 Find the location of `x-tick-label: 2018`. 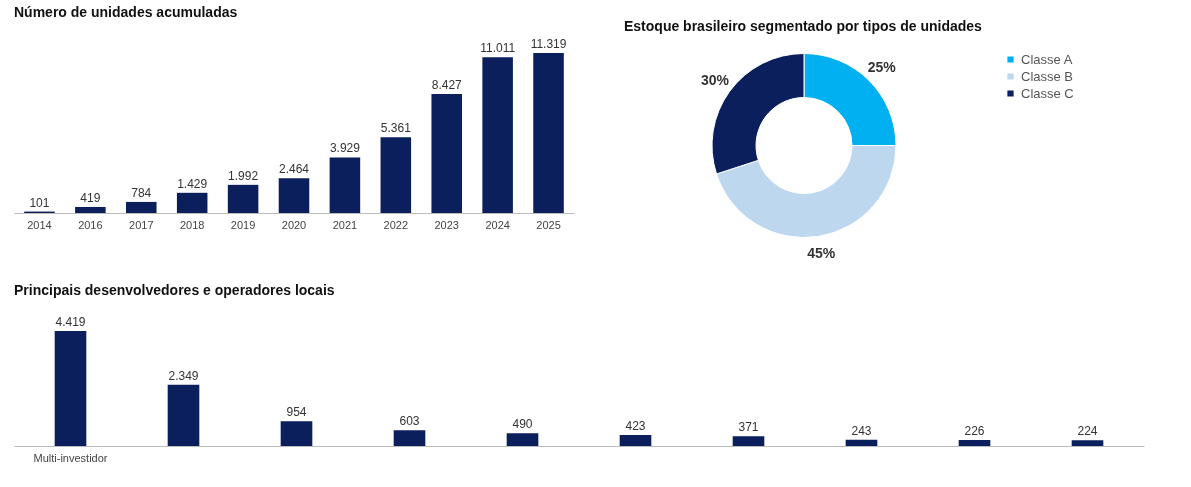

x-tick-label: 2018 is located at coordinates (192, 224).